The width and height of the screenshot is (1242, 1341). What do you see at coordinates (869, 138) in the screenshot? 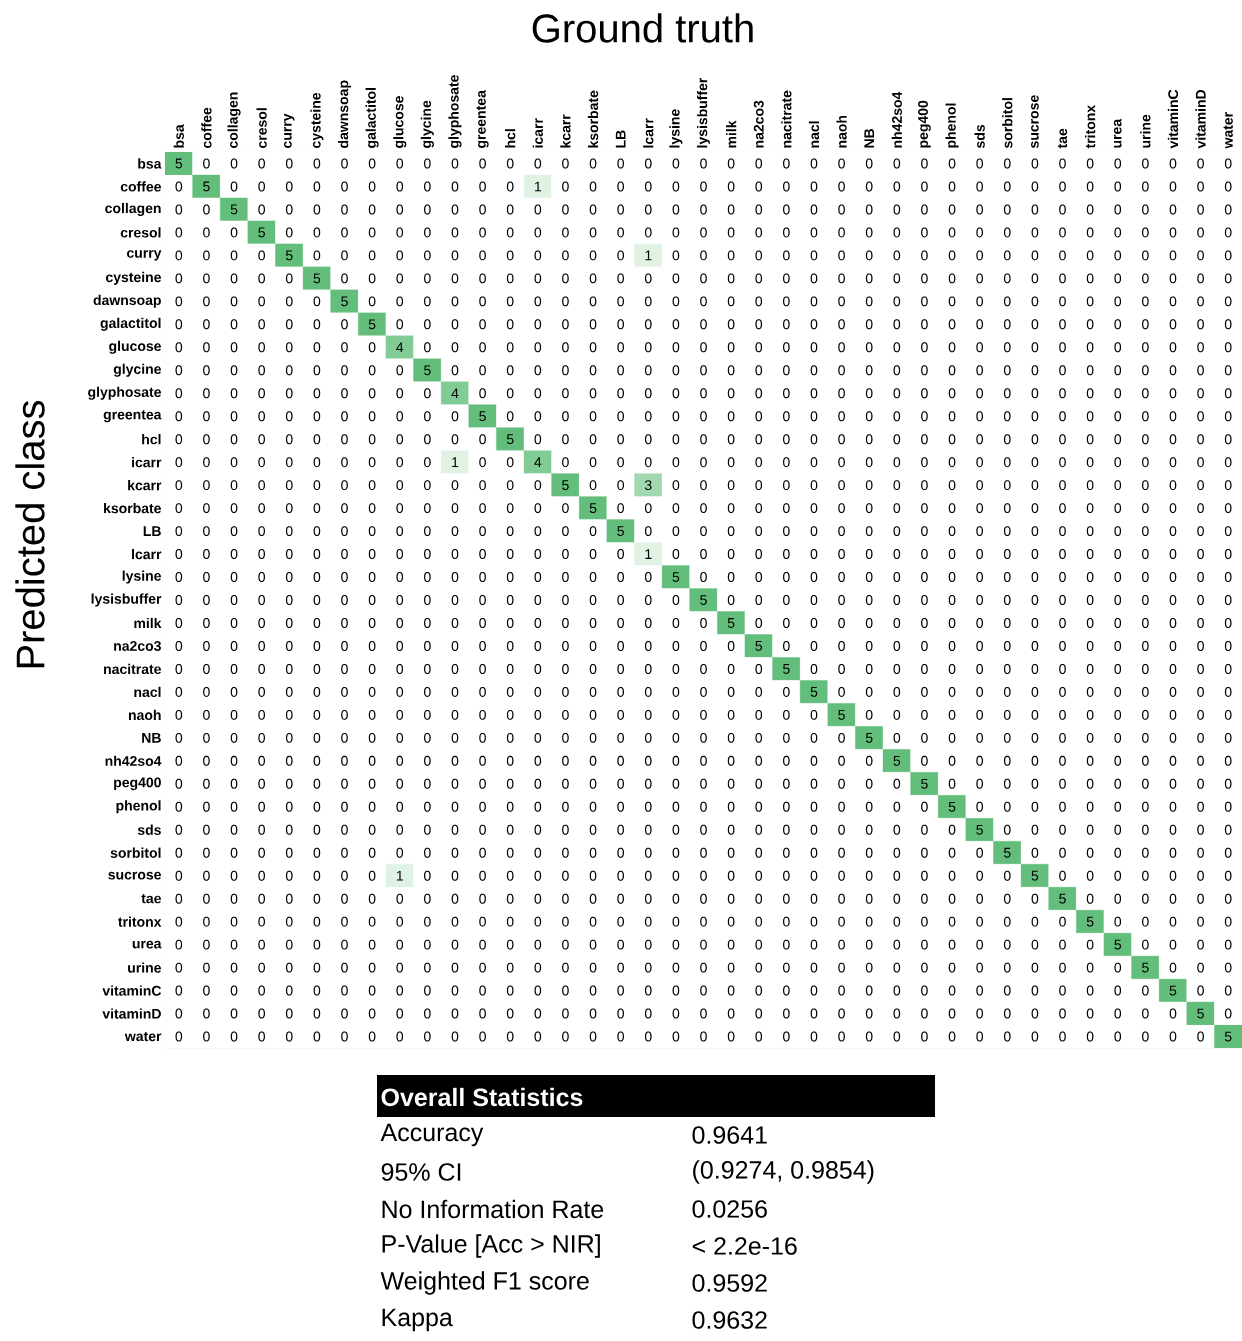
I see `x-tick-label: NB` at bounding box center [869, 138].